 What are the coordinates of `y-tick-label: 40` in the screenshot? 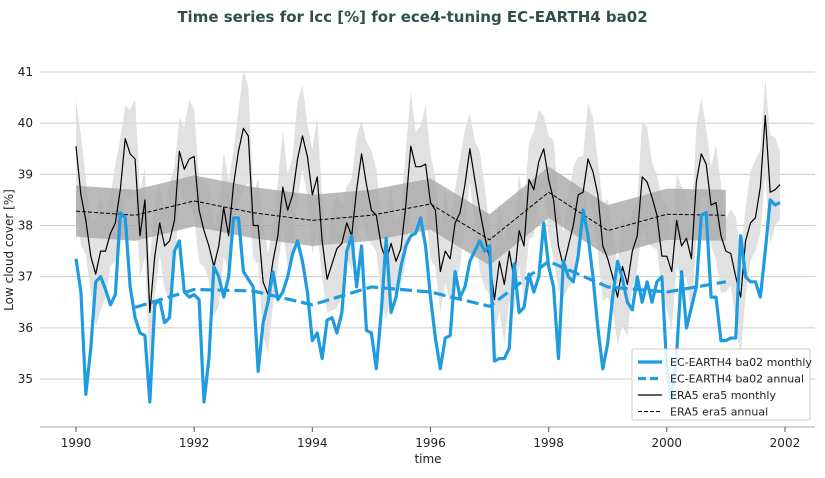 It's located at (25, 123).